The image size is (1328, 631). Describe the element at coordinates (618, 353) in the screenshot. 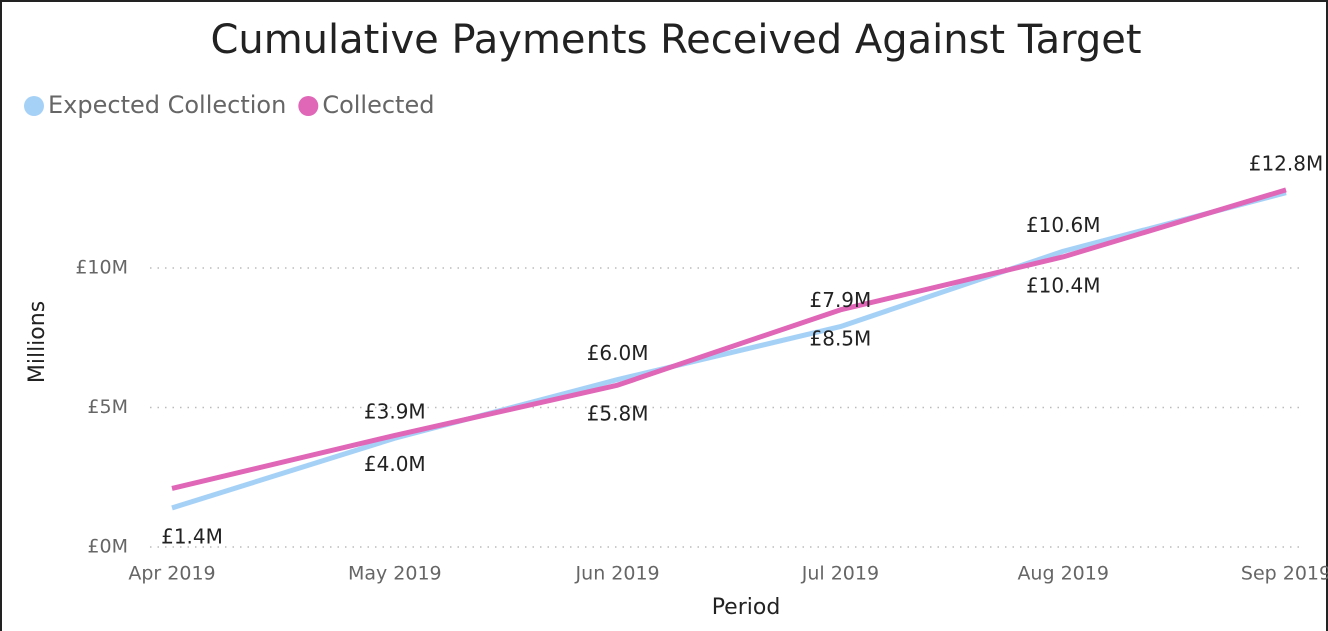

I see `data-label: £6.0M` at that location.